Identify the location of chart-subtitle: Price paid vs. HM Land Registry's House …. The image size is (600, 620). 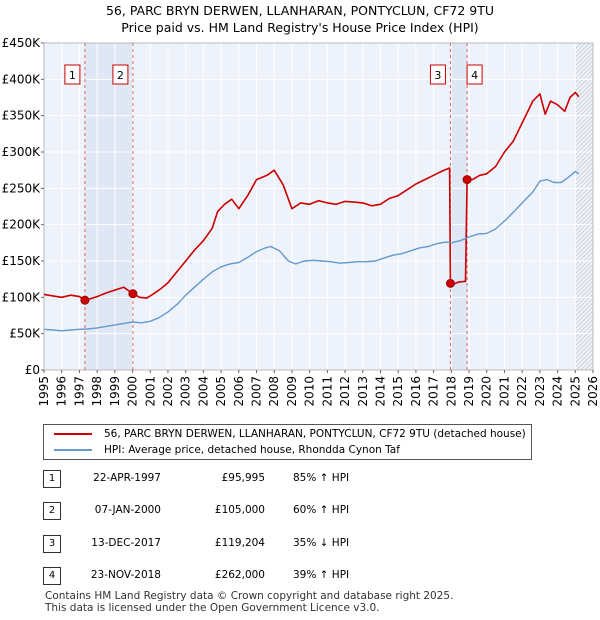
(300, 27).